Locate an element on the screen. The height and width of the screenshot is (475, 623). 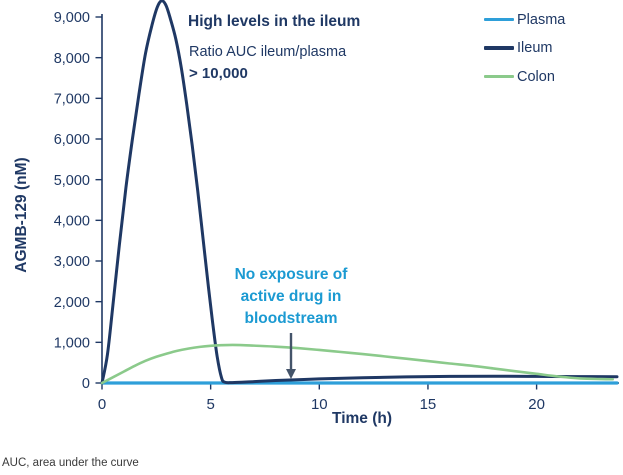
legend-item-colon: Colon is located at coordinates (524, 76).